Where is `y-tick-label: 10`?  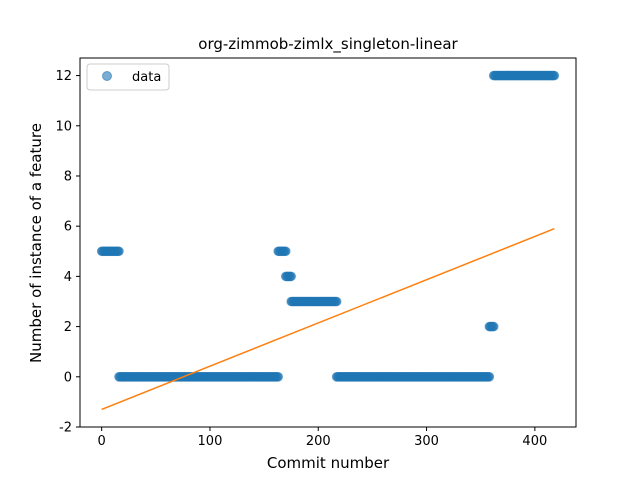 y-tick-label: 10 is located at coordinates (63, 126).